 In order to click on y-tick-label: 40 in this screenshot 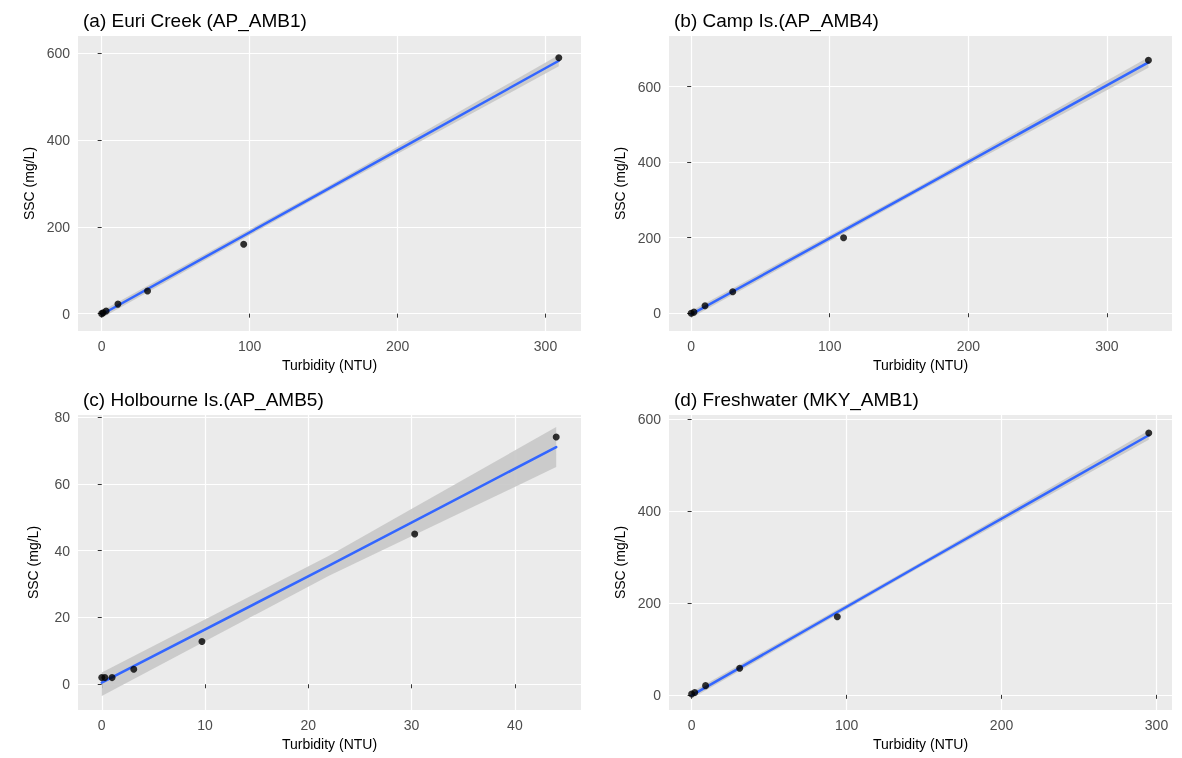, I will do `click(62, 550)`.